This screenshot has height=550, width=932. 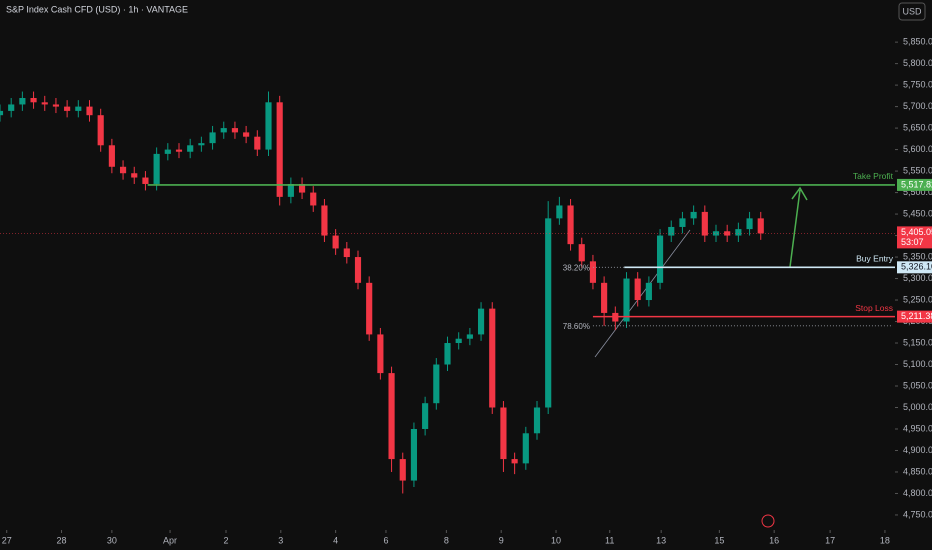 I want to click on y-tick-label: 5,000.00, so click(x=917, y=407).